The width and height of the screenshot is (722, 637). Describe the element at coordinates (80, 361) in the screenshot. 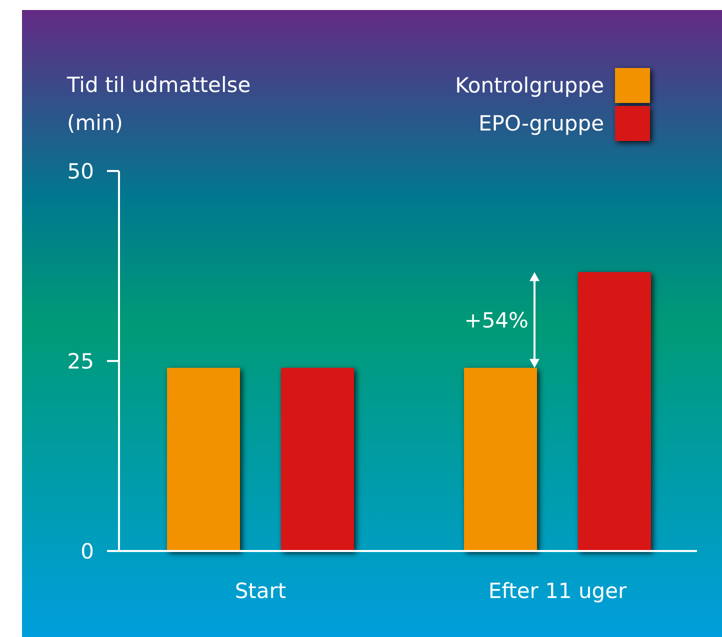

I see `y-tick-label: 25` at that location.